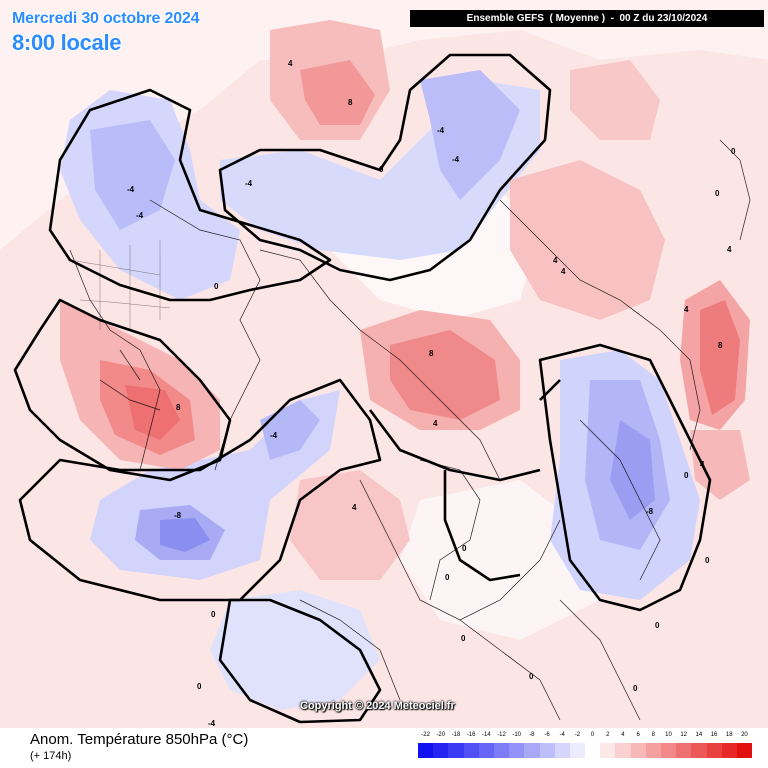  What do you see at coordinates (441, 735) in the screenshot?
I see `color-legend-tick: -20` at bounding box center [441, 735].